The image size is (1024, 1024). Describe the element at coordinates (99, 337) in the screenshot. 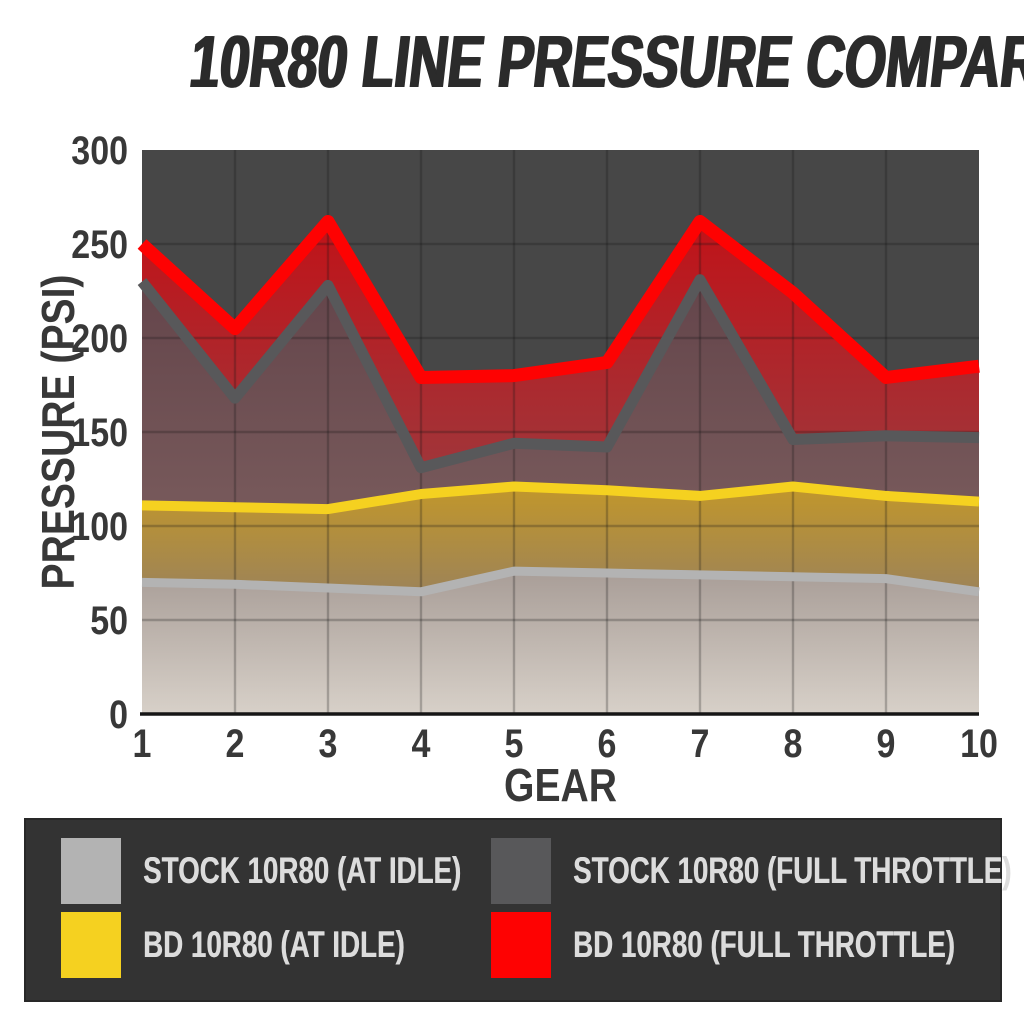

I see `y-tick-label: 200` at that location.